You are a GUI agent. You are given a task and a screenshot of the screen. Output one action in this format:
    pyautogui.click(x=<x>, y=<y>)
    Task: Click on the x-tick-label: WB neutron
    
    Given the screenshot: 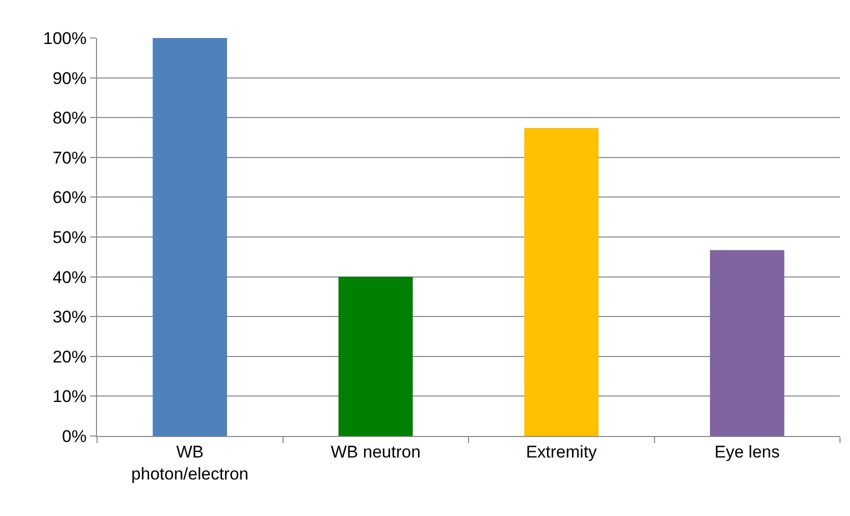 What is the action you would take?
    pyautogui.click(x=375, y=452)
    